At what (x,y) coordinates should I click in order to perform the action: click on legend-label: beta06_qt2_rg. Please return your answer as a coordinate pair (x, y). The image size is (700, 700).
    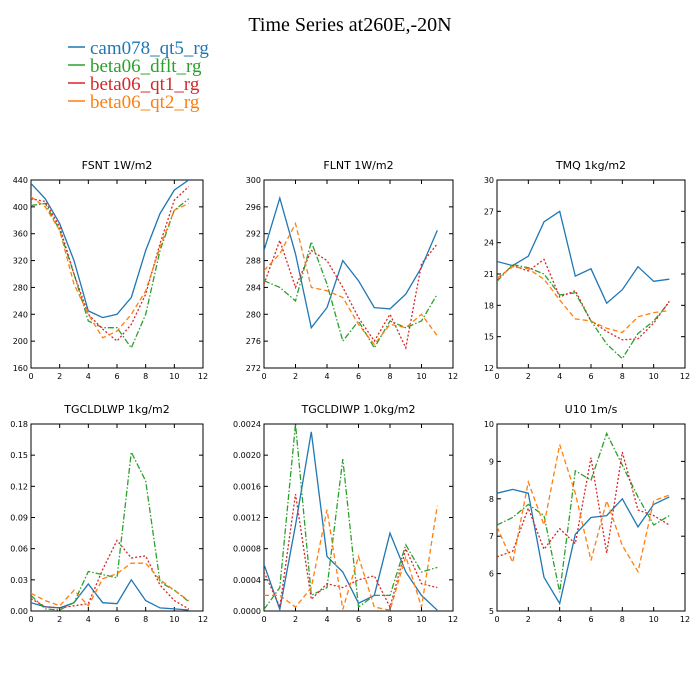
    Looking at the image, I should click on (145, 102).